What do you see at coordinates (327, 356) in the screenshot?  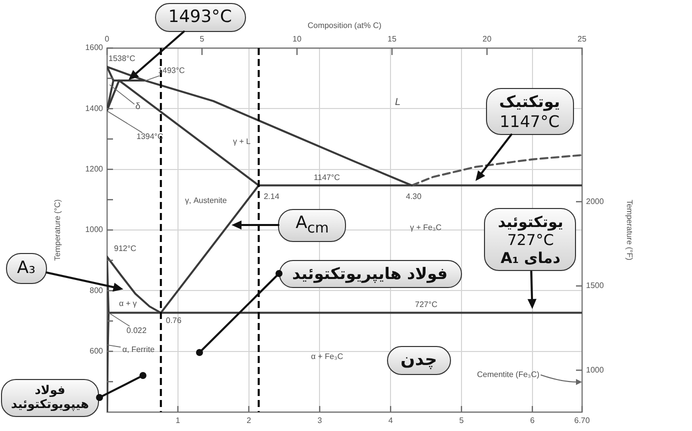 I see `annotation: α + Fe₃C` at bounding box center [327, 356].